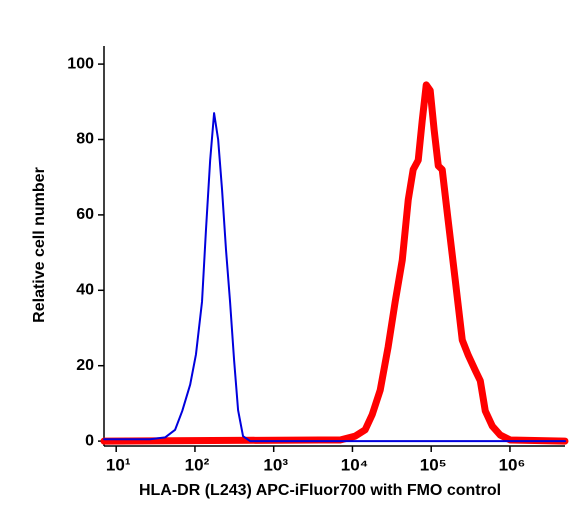  What do you see at coordinates (85, 290) in the screenshot?
I see `y-tick-label: 40` at bounding box center [85, 290].